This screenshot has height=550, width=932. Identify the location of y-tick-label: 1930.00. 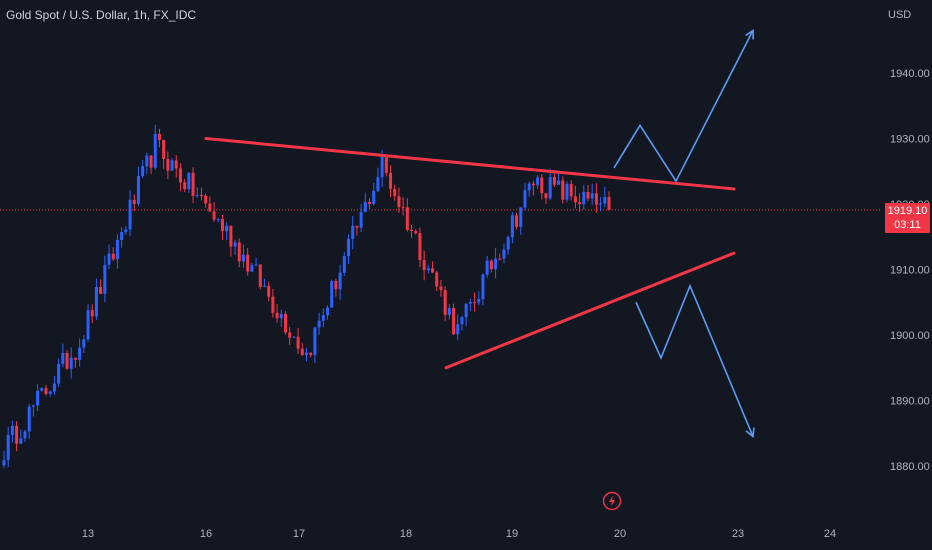
(910, 140).